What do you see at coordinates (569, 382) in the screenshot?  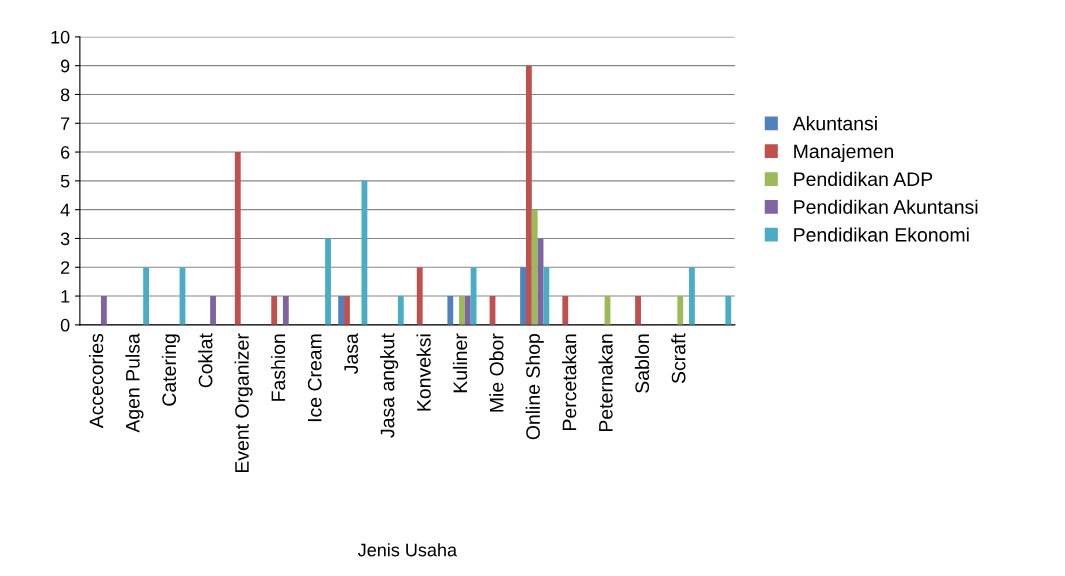 I see `x-tick-label: Percetakan` at bounding box center [569, 382].